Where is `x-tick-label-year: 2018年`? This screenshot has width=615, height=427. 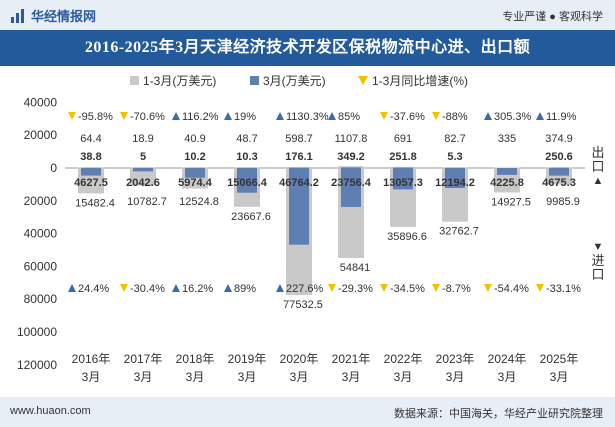
x-tick-label-year: 2018年 is located at coordinates (195, 359).